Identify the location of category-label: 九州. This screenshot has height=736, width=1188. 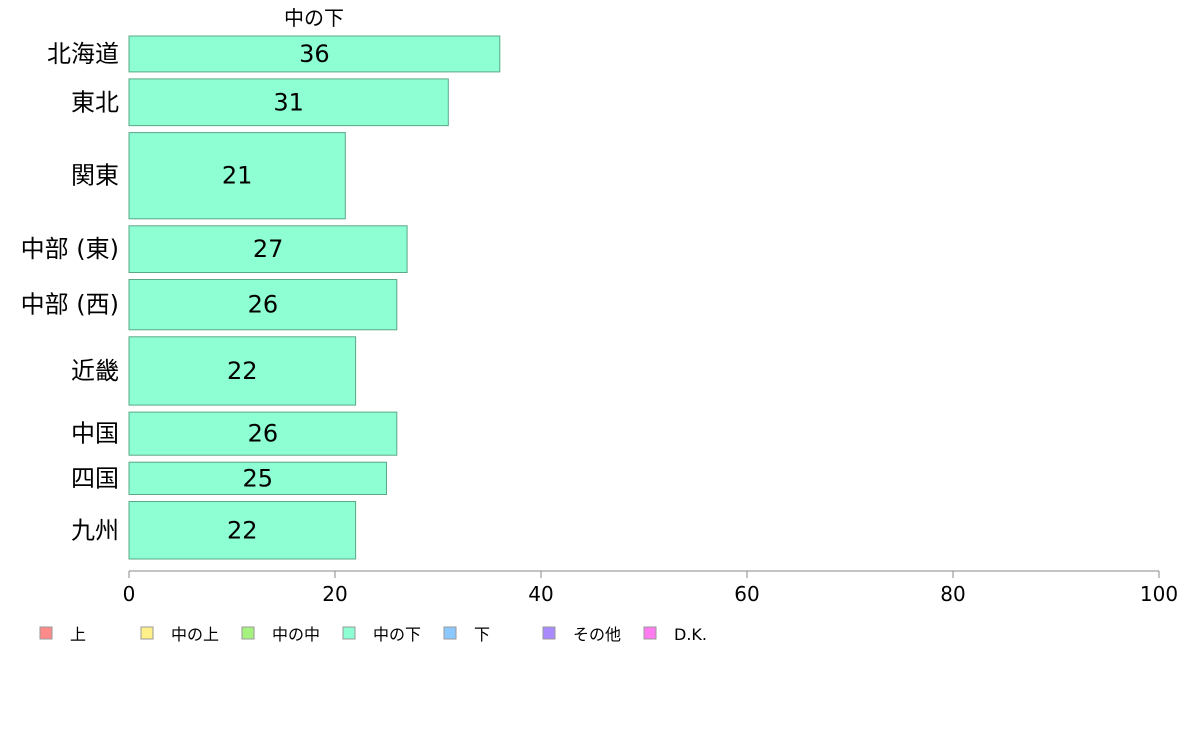
(95, 530).